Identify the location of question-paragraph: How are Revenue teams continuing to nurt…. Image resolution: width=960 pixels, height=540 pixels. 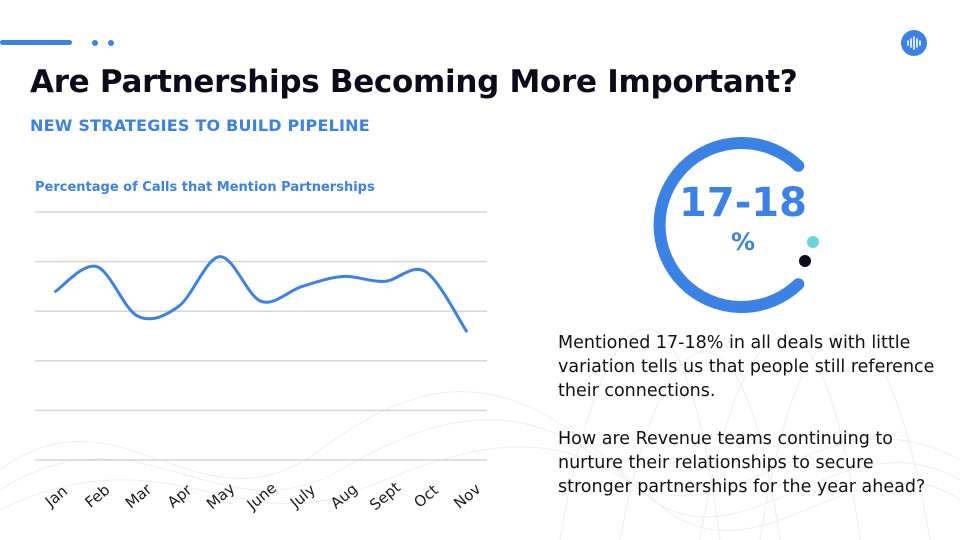
(742, 463).